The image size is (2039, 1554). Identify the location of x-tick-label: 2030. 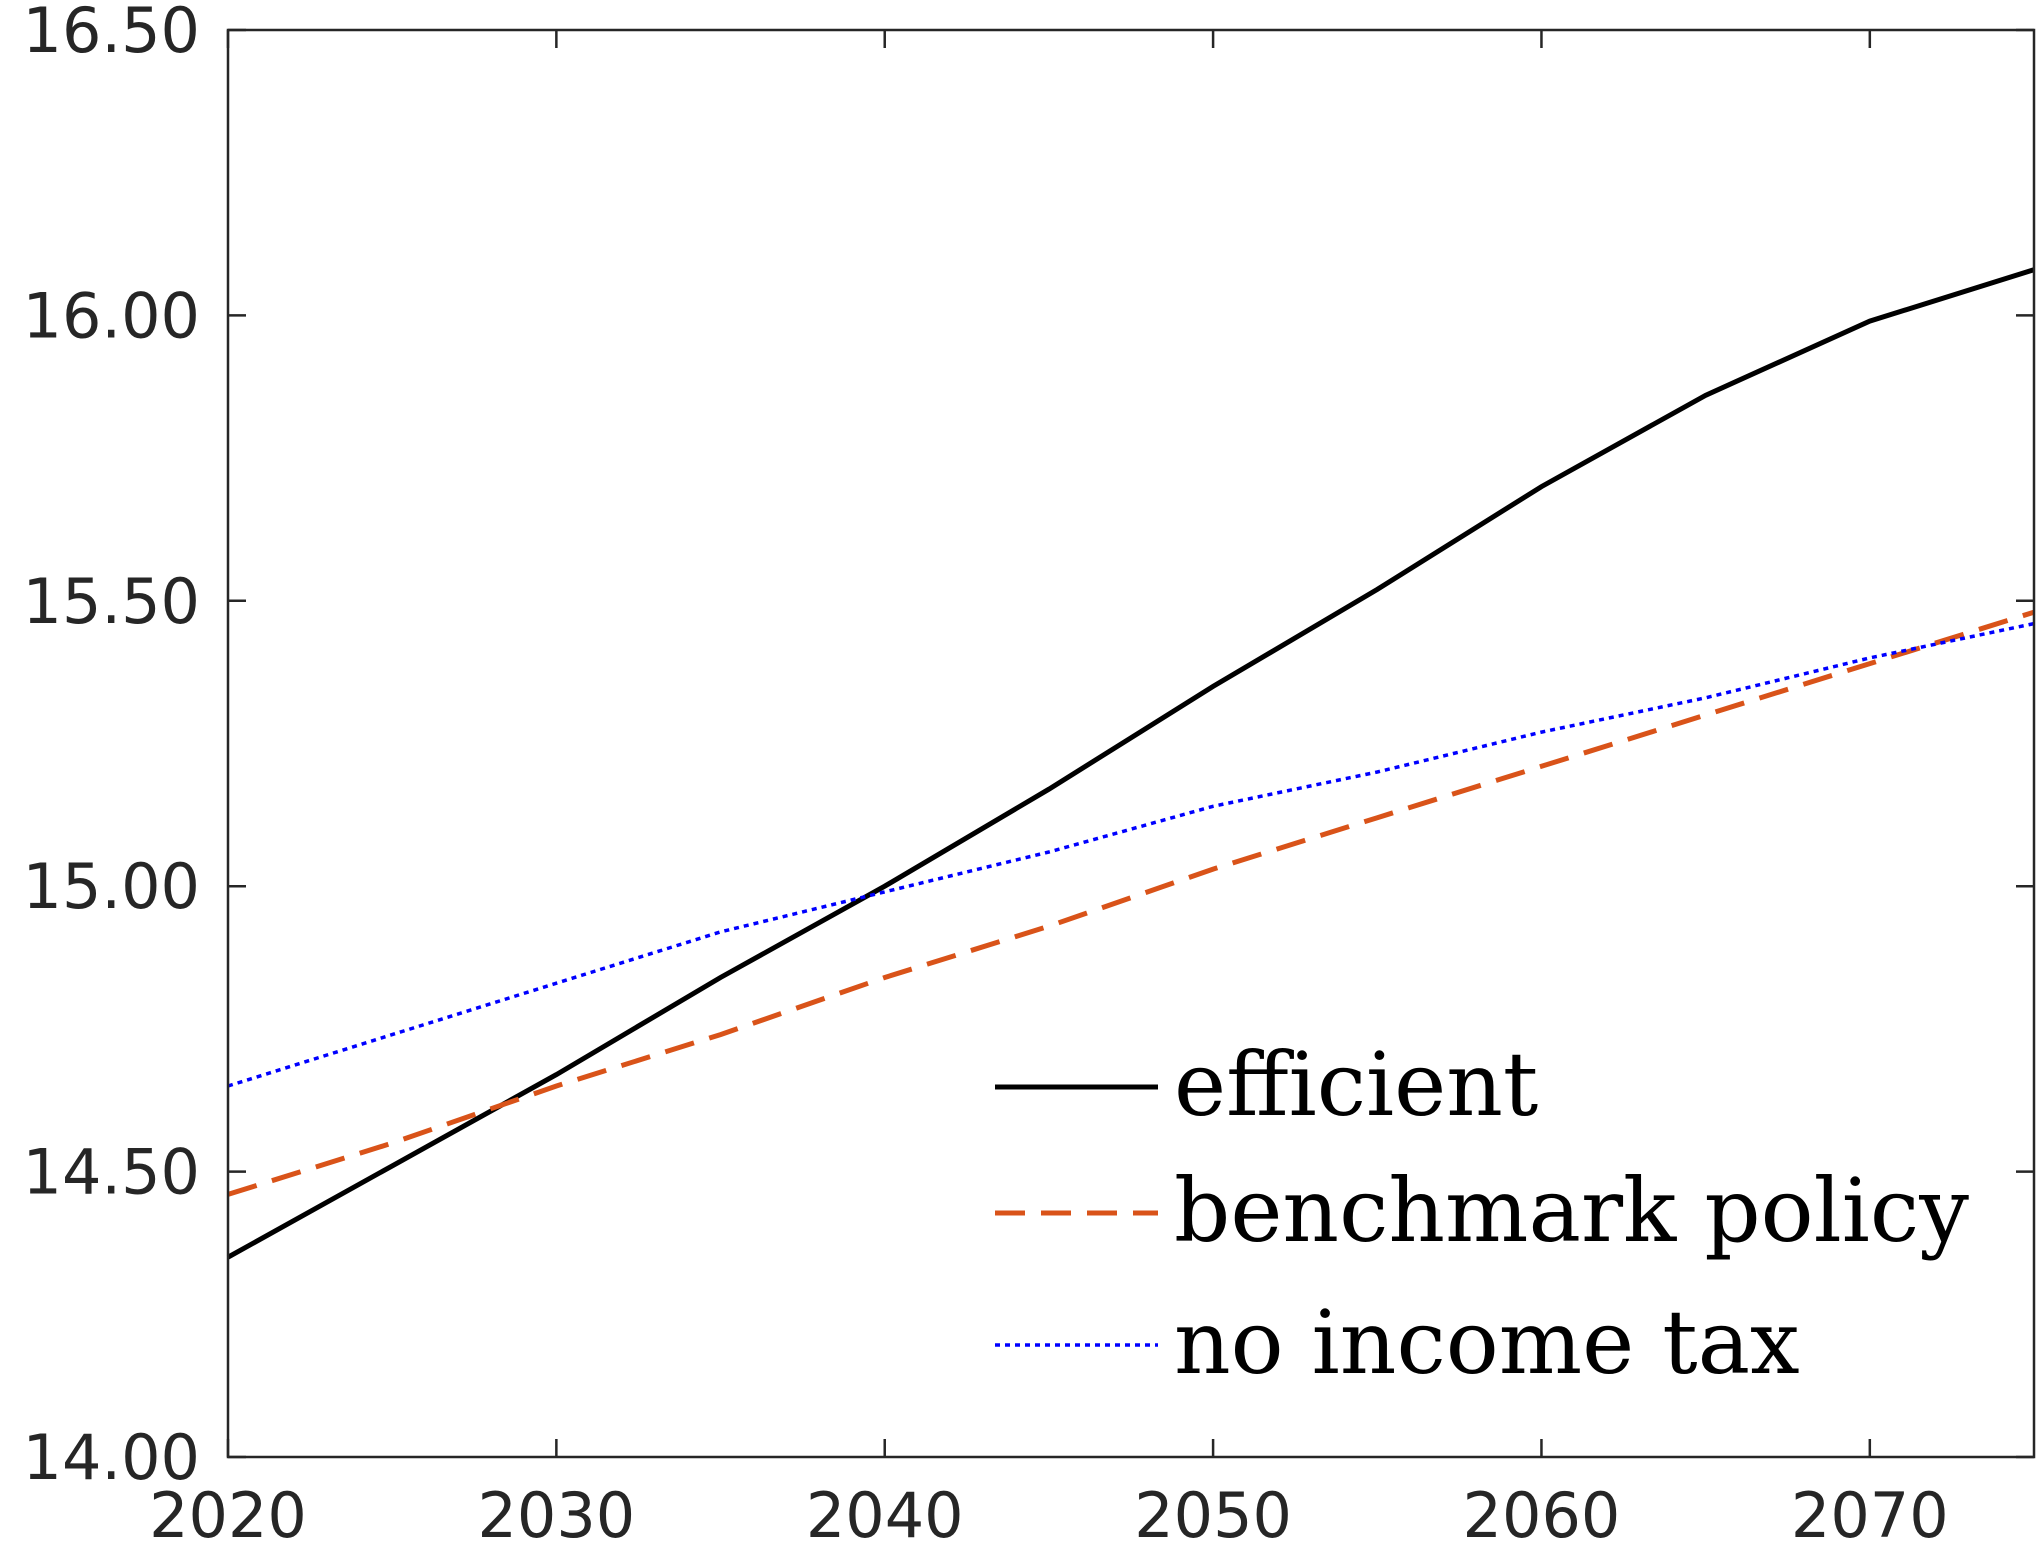
(556, 1515).